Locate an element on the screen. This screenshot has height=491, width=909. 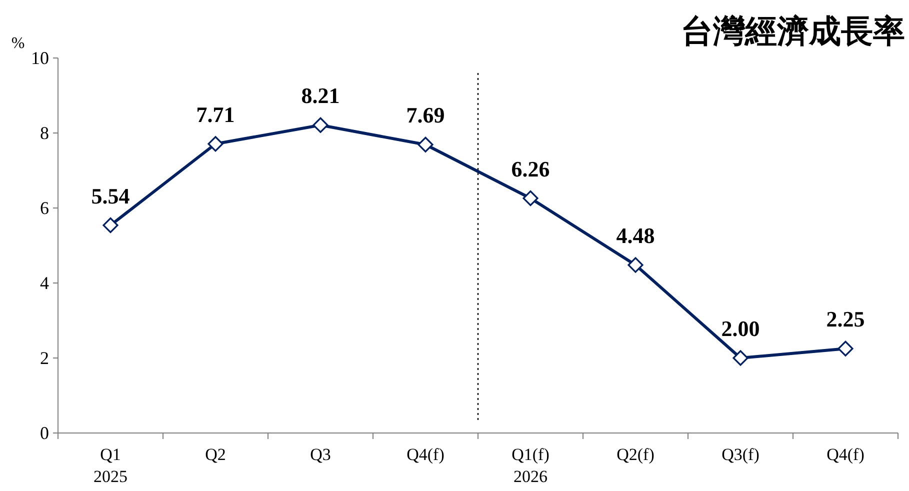
y-tick-label: 0 is located at coordinates (44, 433).